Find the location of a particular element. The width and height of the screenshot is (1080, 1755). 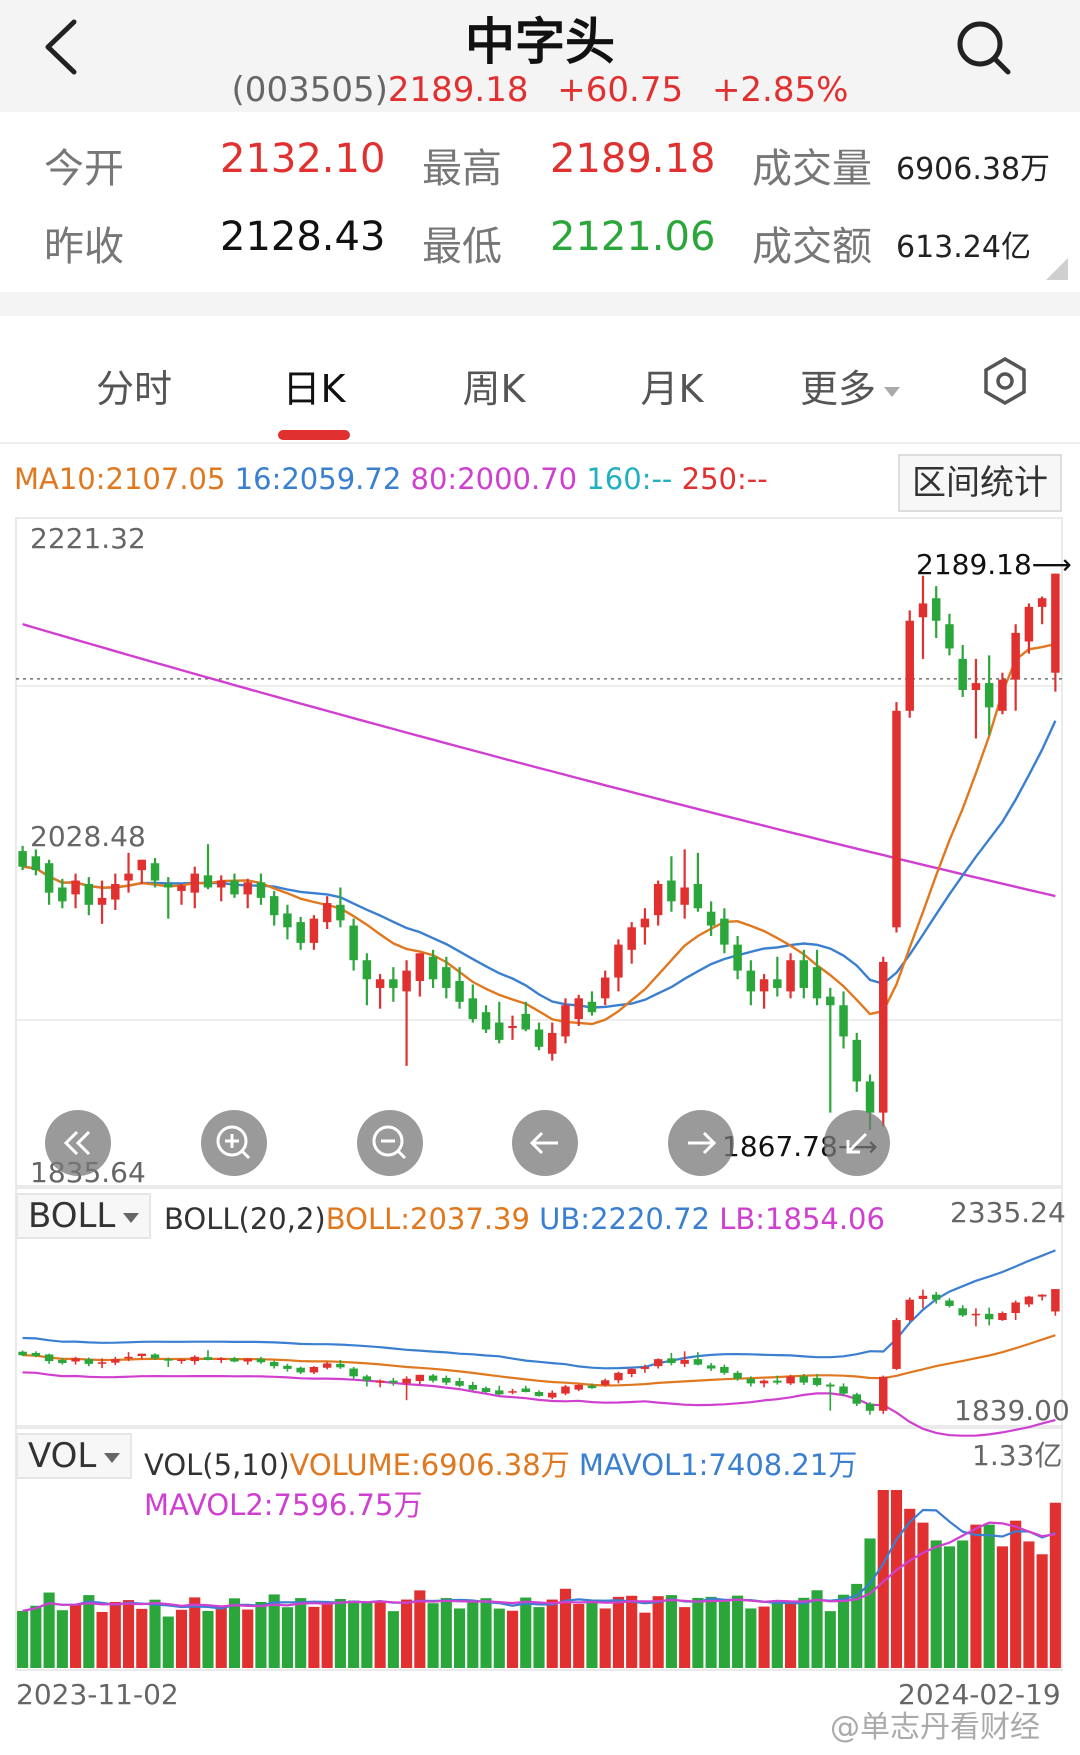

vol-panel-frame is located at coordinates (539, 1548).